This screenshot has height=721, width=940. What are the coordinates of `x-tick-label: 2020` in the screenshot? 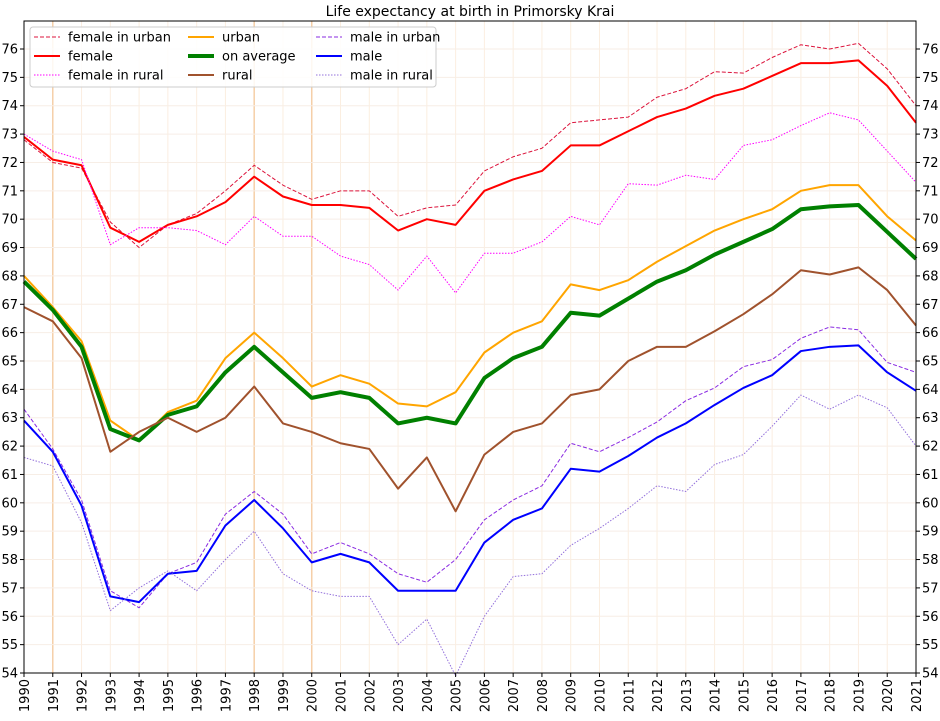 It's located at (888, 695).